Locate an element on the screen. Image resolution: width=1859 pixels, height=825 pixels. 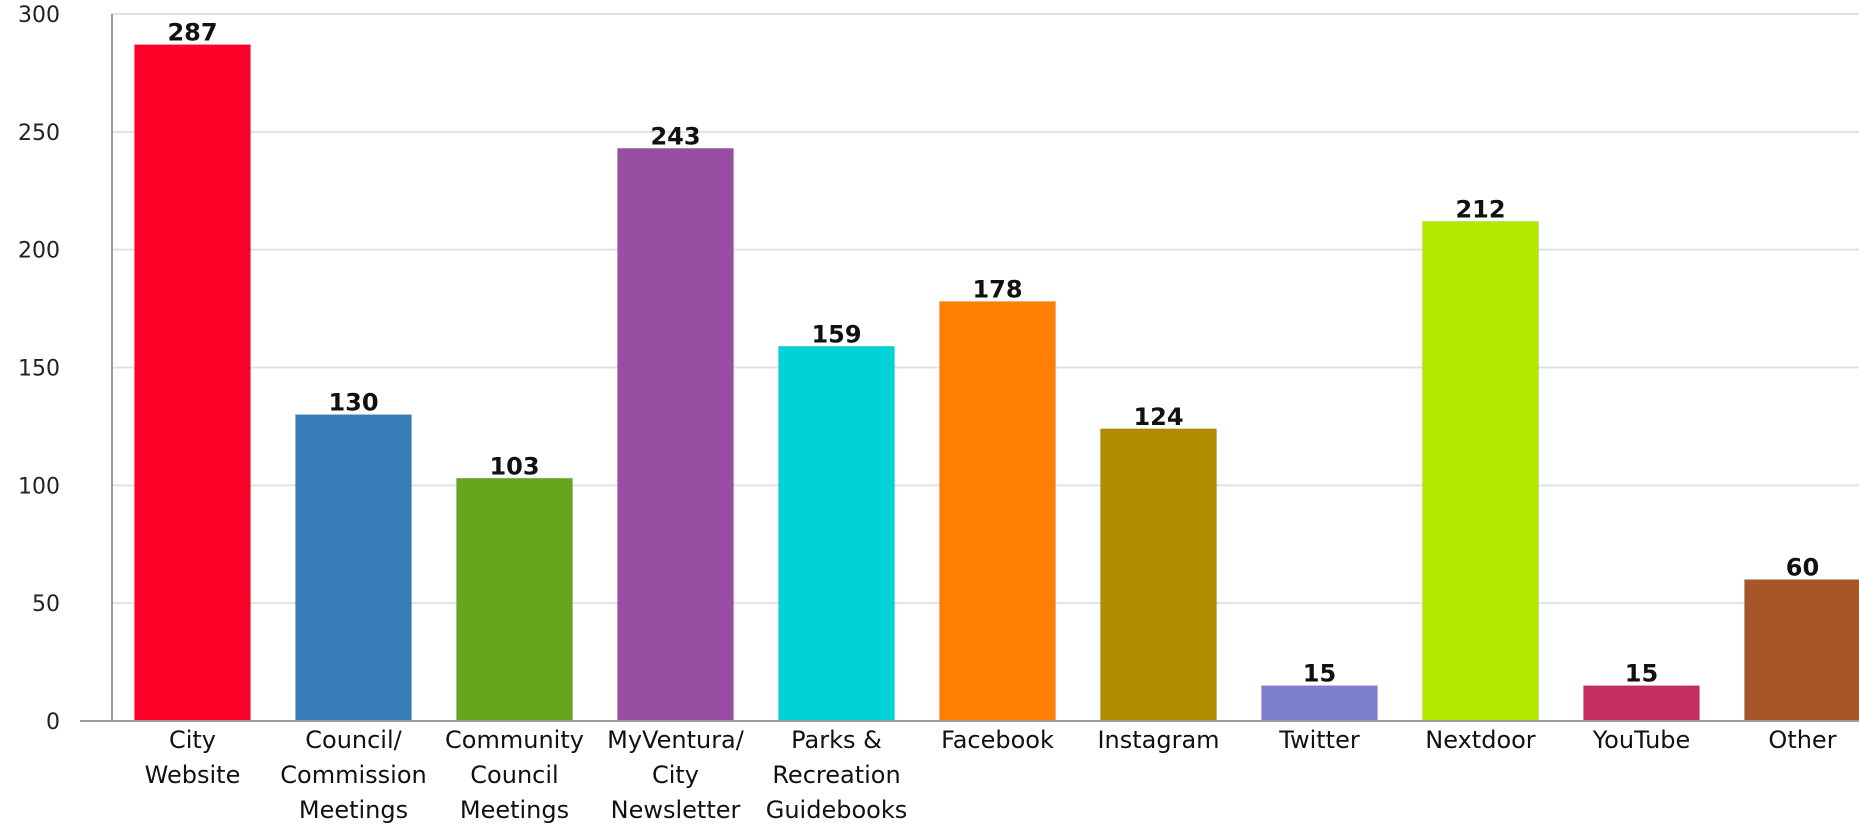
category-label: Parks & Recreation Guidebooks is located at coordinates (836, 775).